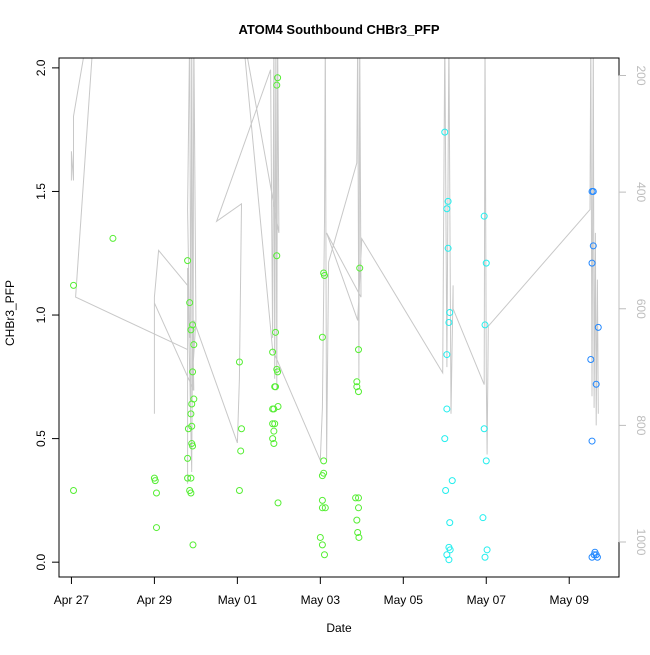  What do you see at coordinates (641, 425) in the screenshot?
I see `y2-tick-label: 800` at bounding box center [641, 425].